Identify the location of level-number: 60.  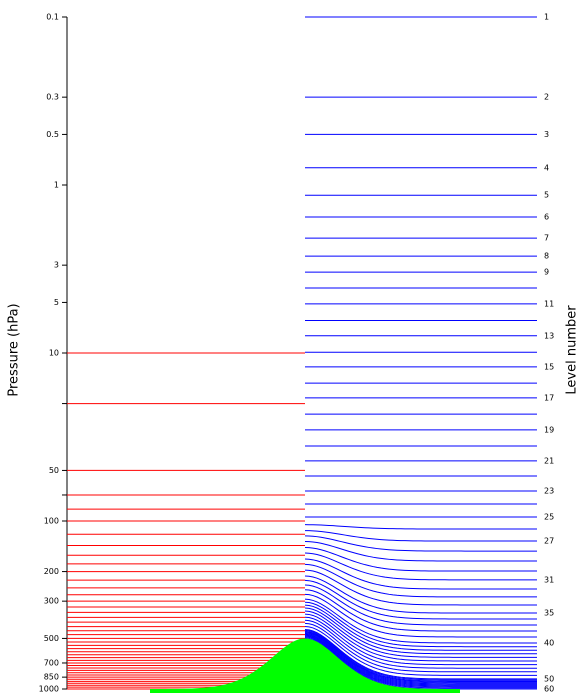
(549, 689).